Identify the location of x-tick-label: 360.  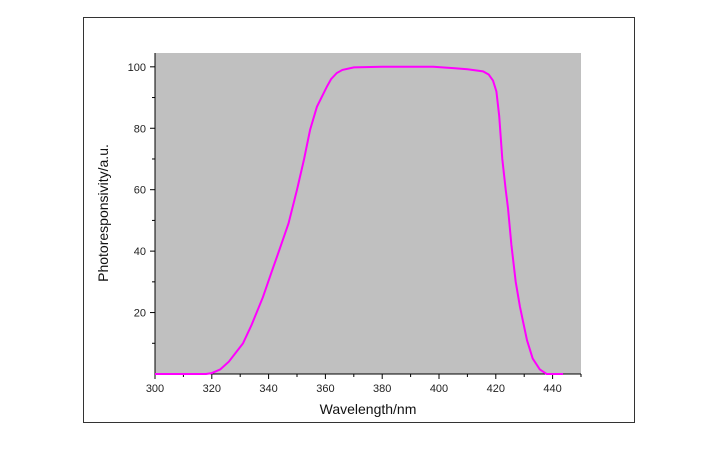
(325, 389).